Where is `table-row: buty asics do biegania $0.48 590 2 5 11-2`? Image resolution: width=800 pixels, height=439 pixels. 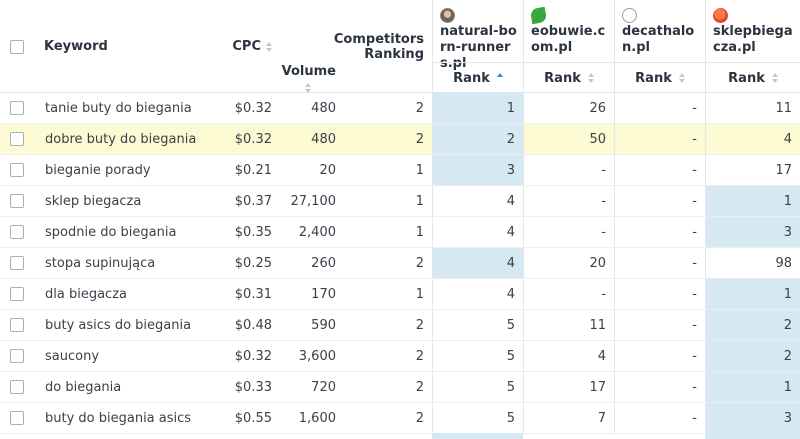 table-row: buty asics do biegania $0.48 590 2 5 11-2 is located at coordinates (400, 325).